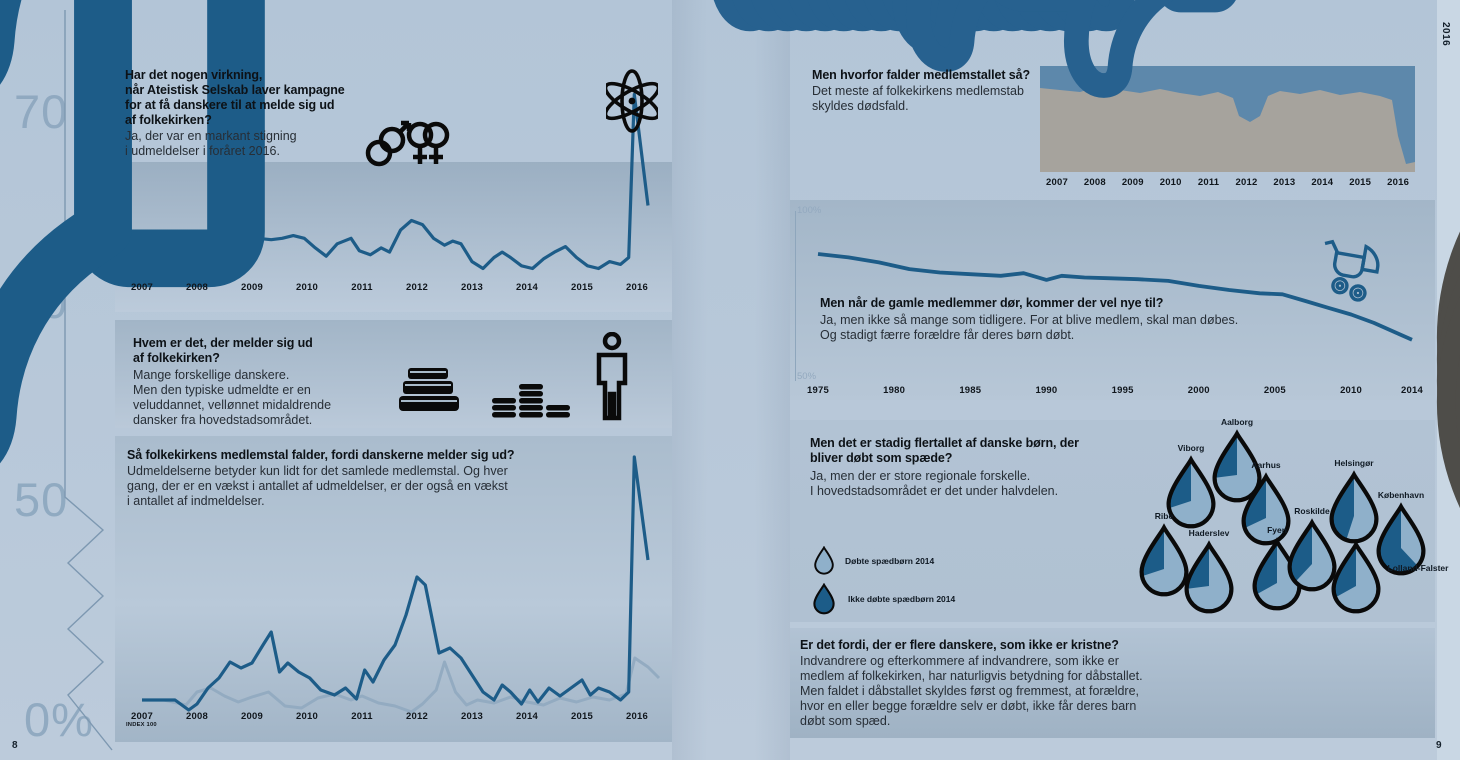 The width and height of the screenshot is (1460, 760). Describe the element at coordinates (1448, 380) in the screenshot. I see `page-edge` at that location.